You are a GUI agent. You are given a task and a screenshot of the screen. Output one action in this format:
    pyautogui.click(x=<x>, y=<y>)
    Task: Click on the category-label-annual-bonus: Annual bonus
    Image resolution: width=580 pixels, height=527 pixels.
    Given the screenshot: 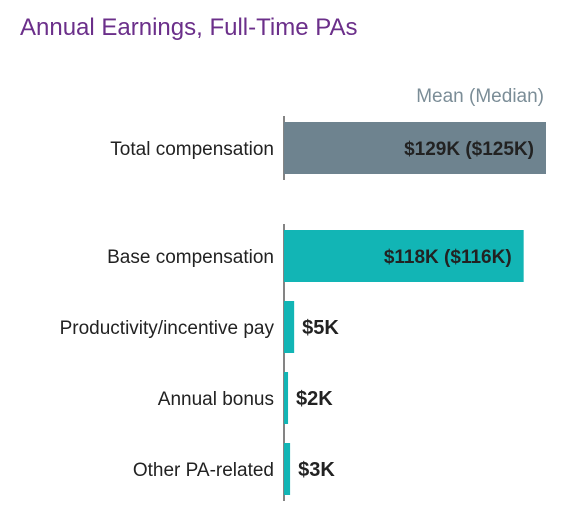 What is the action you would take?
    pyautogui.click(x=216, y=399)
    